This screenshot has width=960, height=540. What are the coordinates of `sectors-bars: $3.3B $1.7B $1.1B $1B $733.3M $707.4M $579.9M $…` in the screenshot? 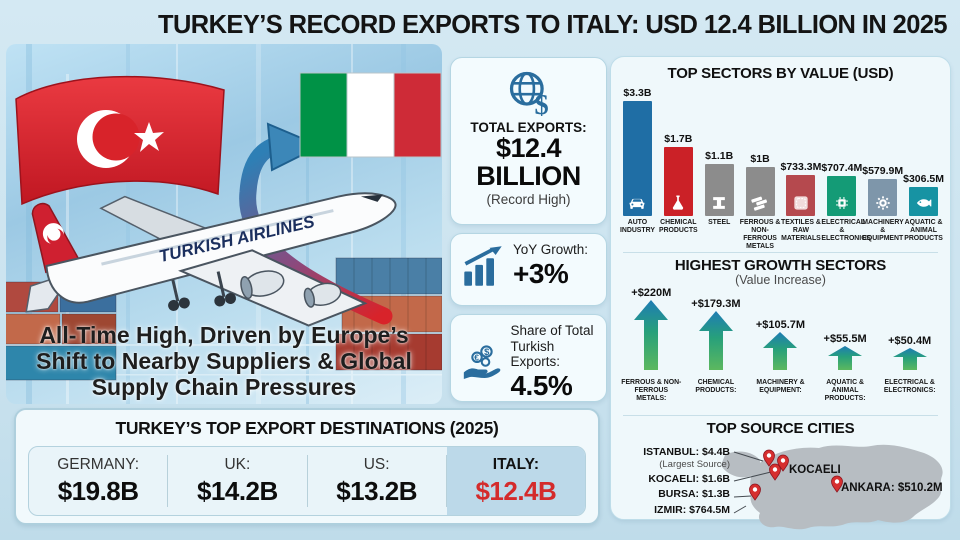 It's located at (780, 150).